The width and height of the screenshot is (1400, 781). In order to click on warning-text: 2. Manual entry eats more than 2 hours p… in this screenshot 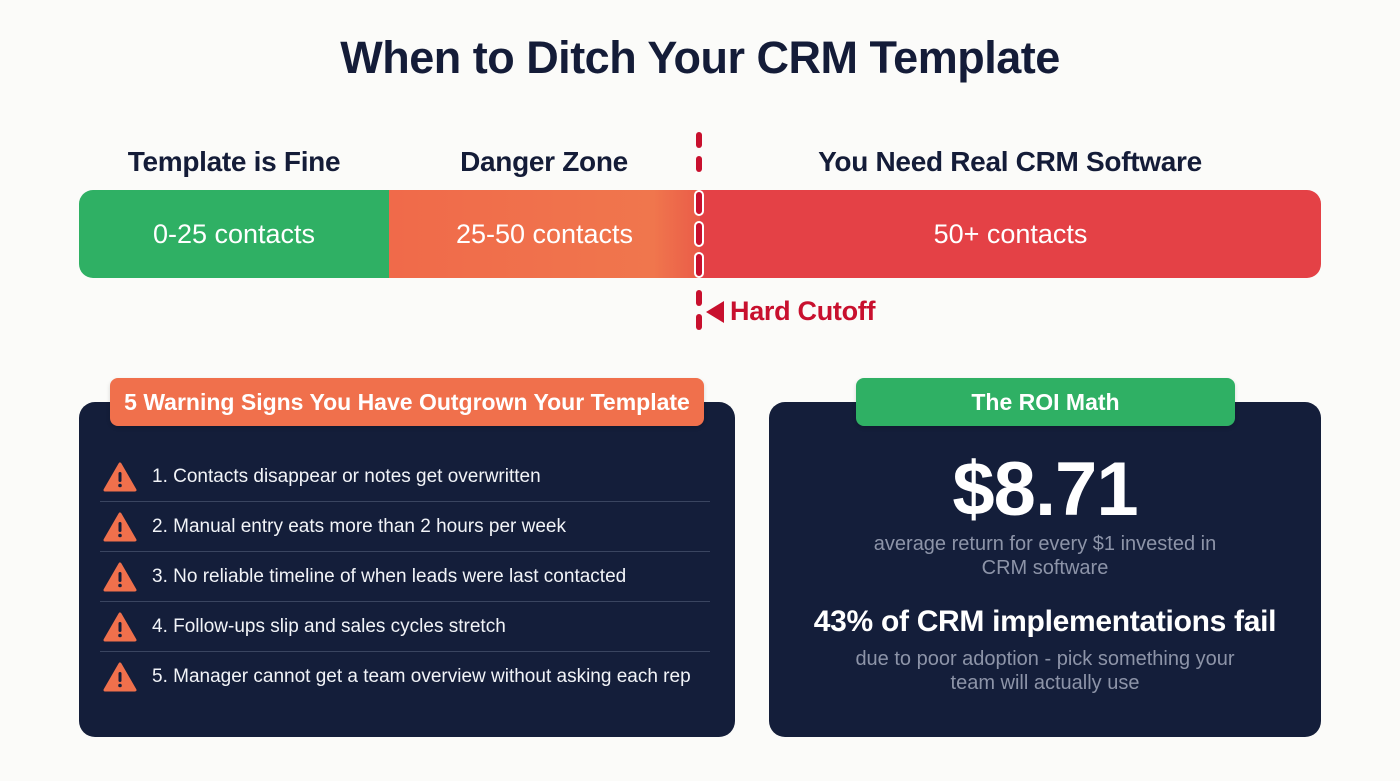, I will do `click(359, 526)`.